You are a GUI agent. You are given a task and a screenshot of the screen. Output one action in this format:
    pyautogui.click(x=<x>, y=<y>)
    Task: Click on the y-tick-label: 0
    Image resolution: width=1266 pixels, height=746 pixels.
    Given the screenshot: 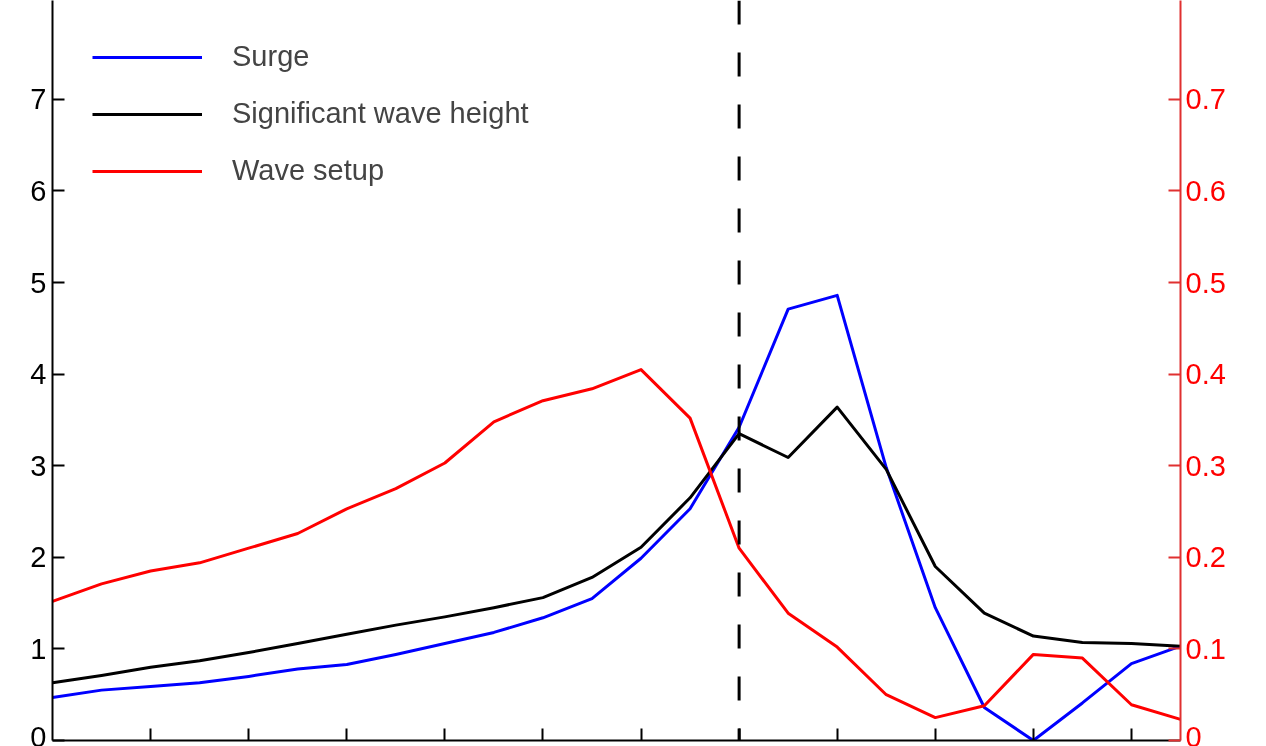 What is the action you would take?
    pyautogui.click(x=38, y=733)
    